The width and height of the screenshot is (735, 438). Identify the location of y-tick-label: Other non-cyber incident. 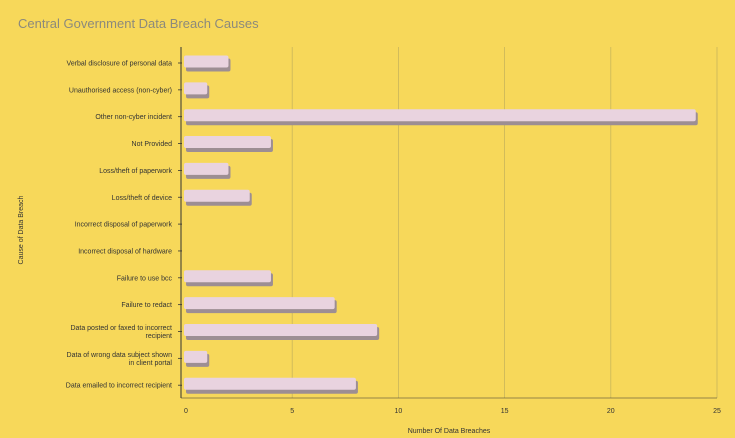
(133, 117).